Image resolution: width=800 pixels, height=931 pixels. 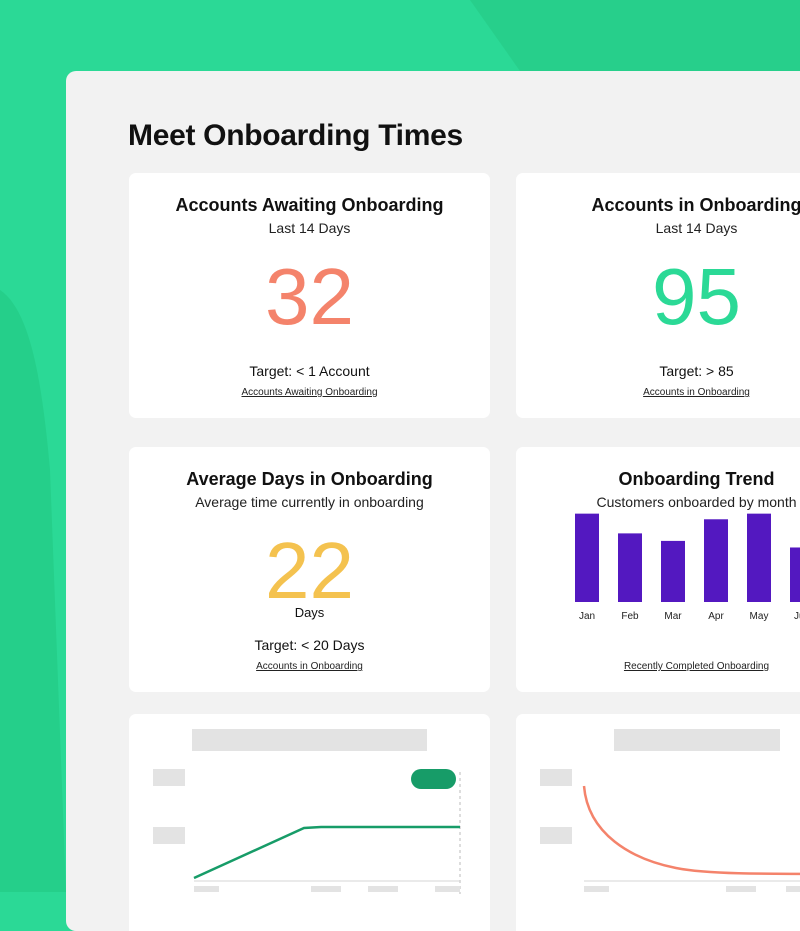 What do you see at coordinates (695, 205) in the screenshot?
I see `card-title: Accounts in Onboarding` at bounding box center [695, 205].